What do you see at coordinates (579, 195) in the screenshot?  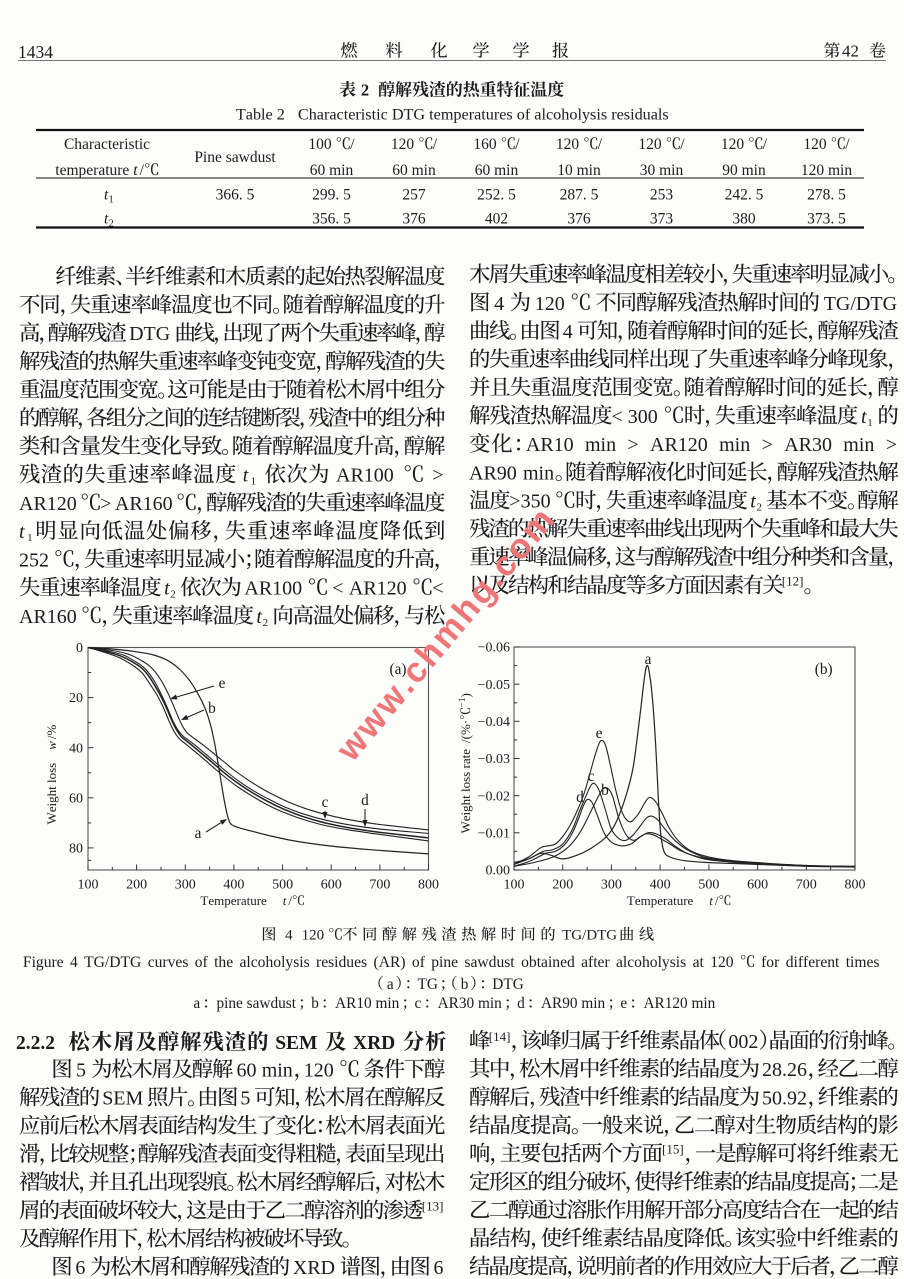 I see `svg-text: 287. 5` at bounding box center [579, 195].